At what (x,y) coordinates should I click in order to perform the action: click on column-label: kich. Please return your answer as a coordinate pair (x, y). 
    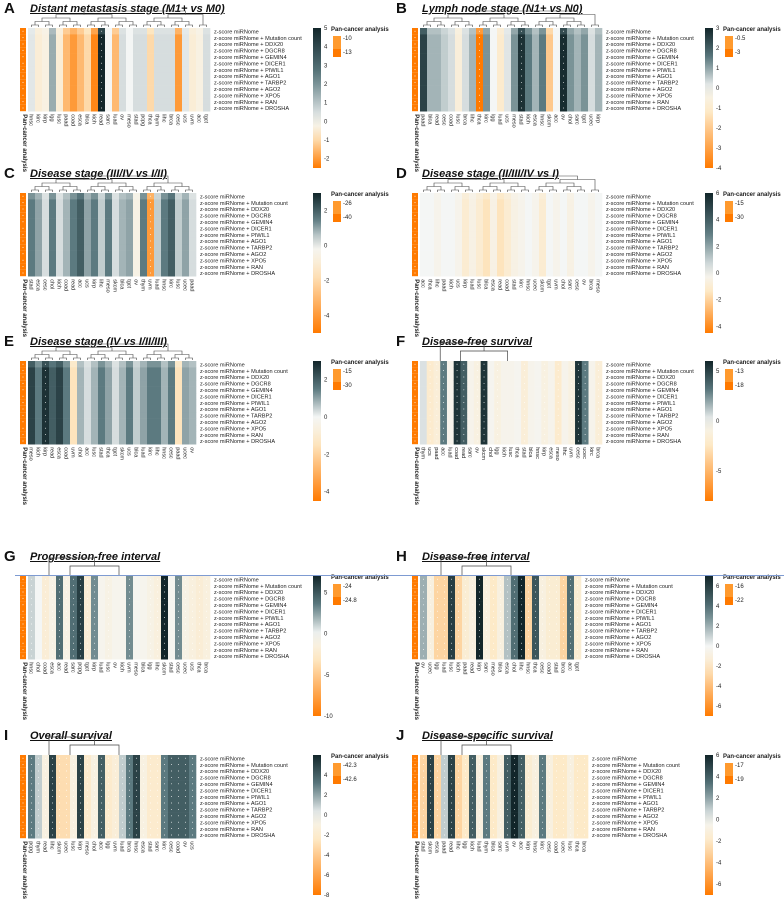
    Looking at the image, I should click on (451, 284).